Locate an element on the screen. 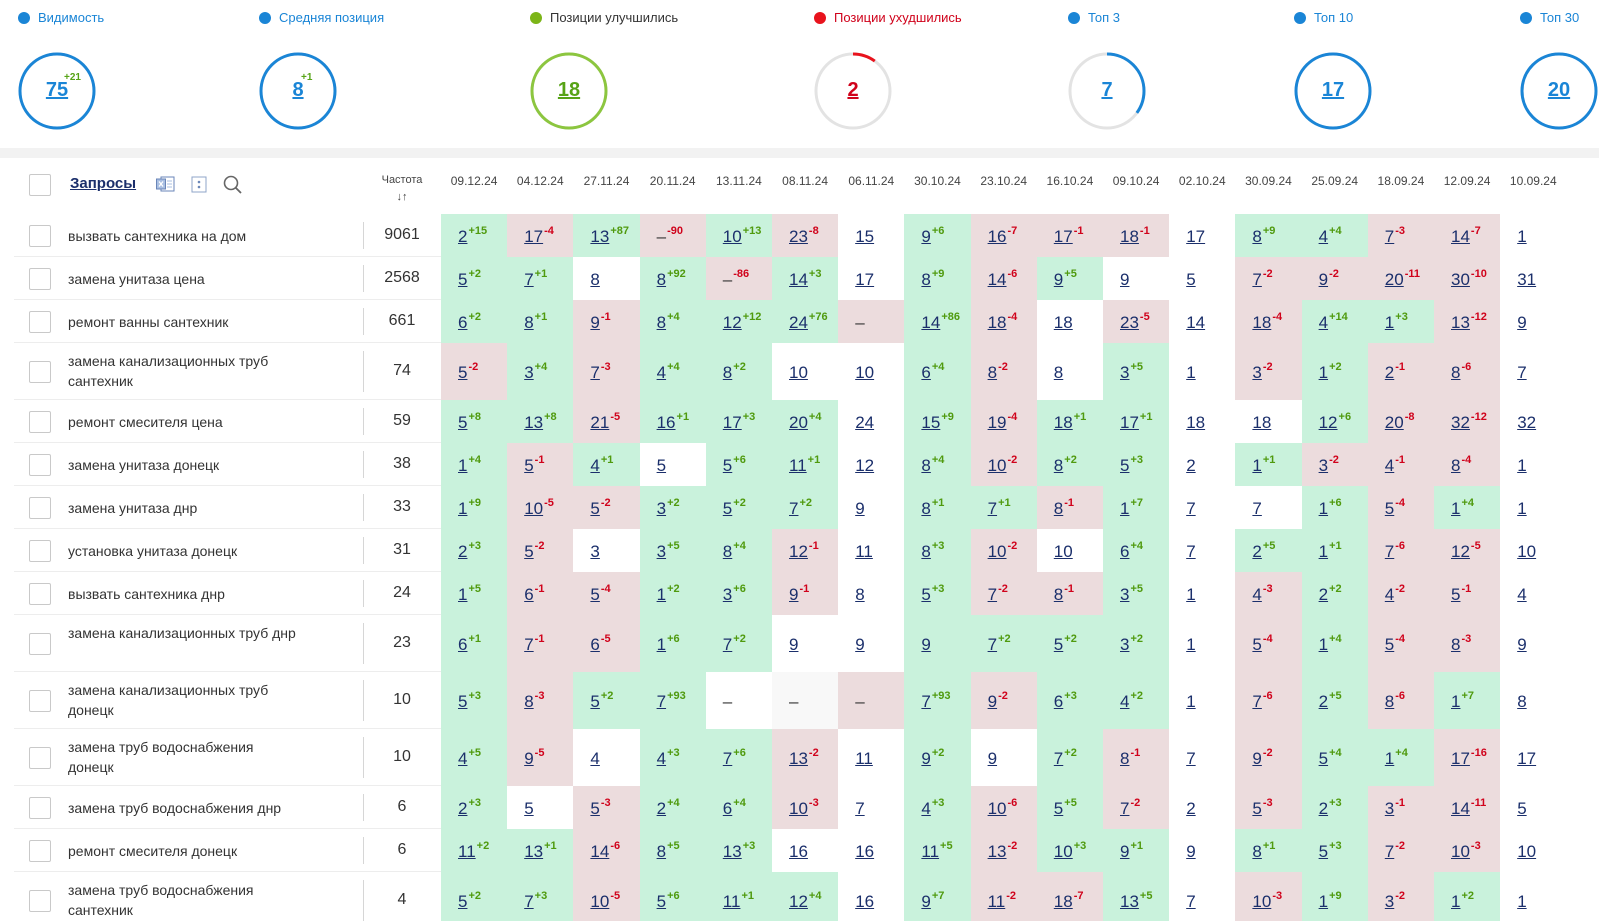  query-text: замена унитаза днр is located at coordinates (133, 508).